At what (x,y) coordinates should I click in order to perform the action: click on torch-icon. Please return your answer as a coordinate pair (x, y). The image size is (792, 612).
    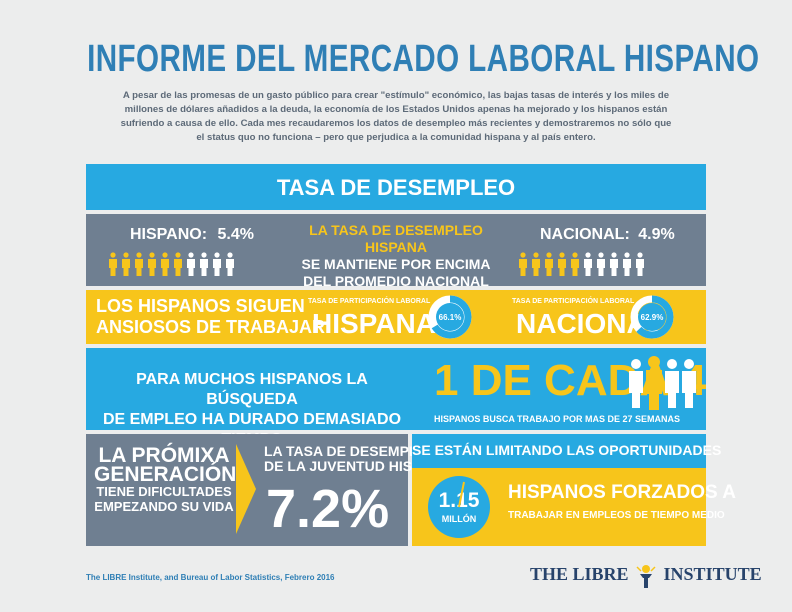
    Looking at the image, I should click on (646, 576).